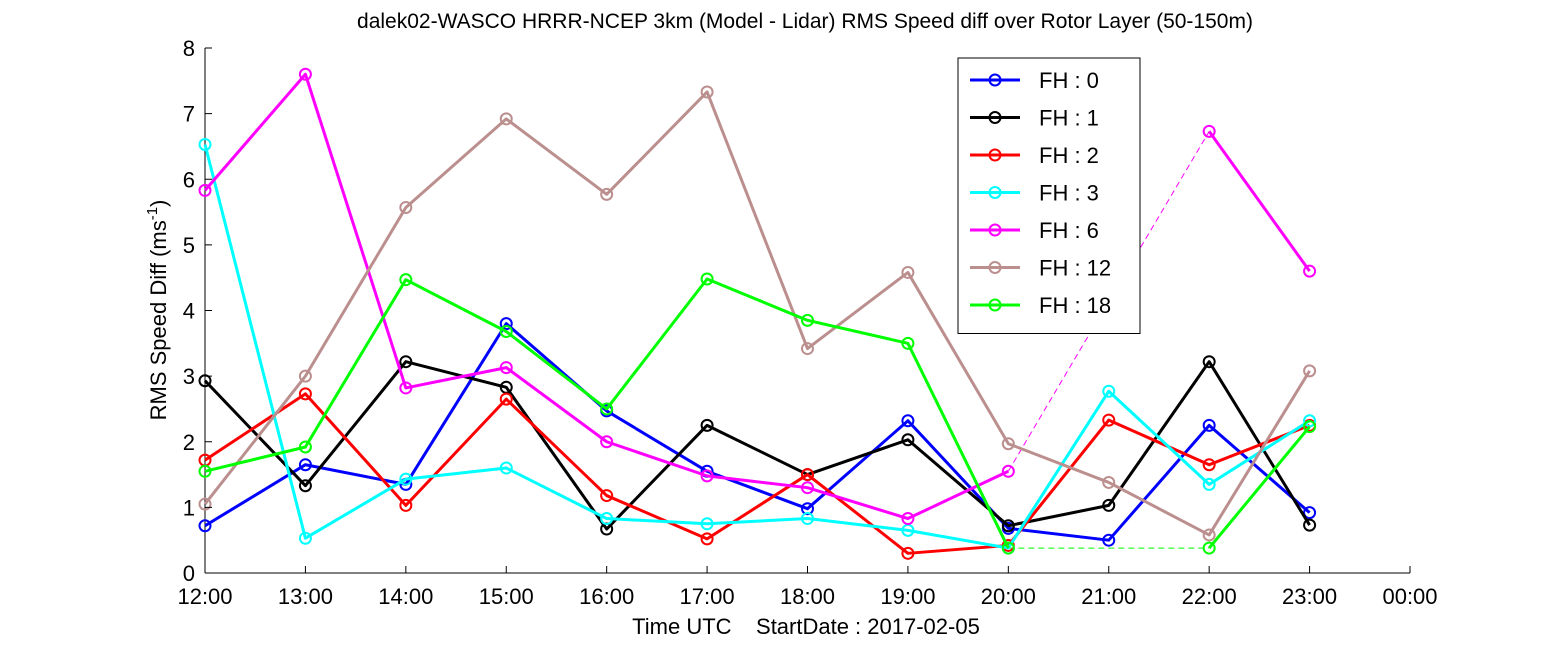 The height and width of the screenshot is (656, 1559). Describe the element at coordinates (1069, 118) in the screenshot. I see `legend-entry: FH : 1` at that location.